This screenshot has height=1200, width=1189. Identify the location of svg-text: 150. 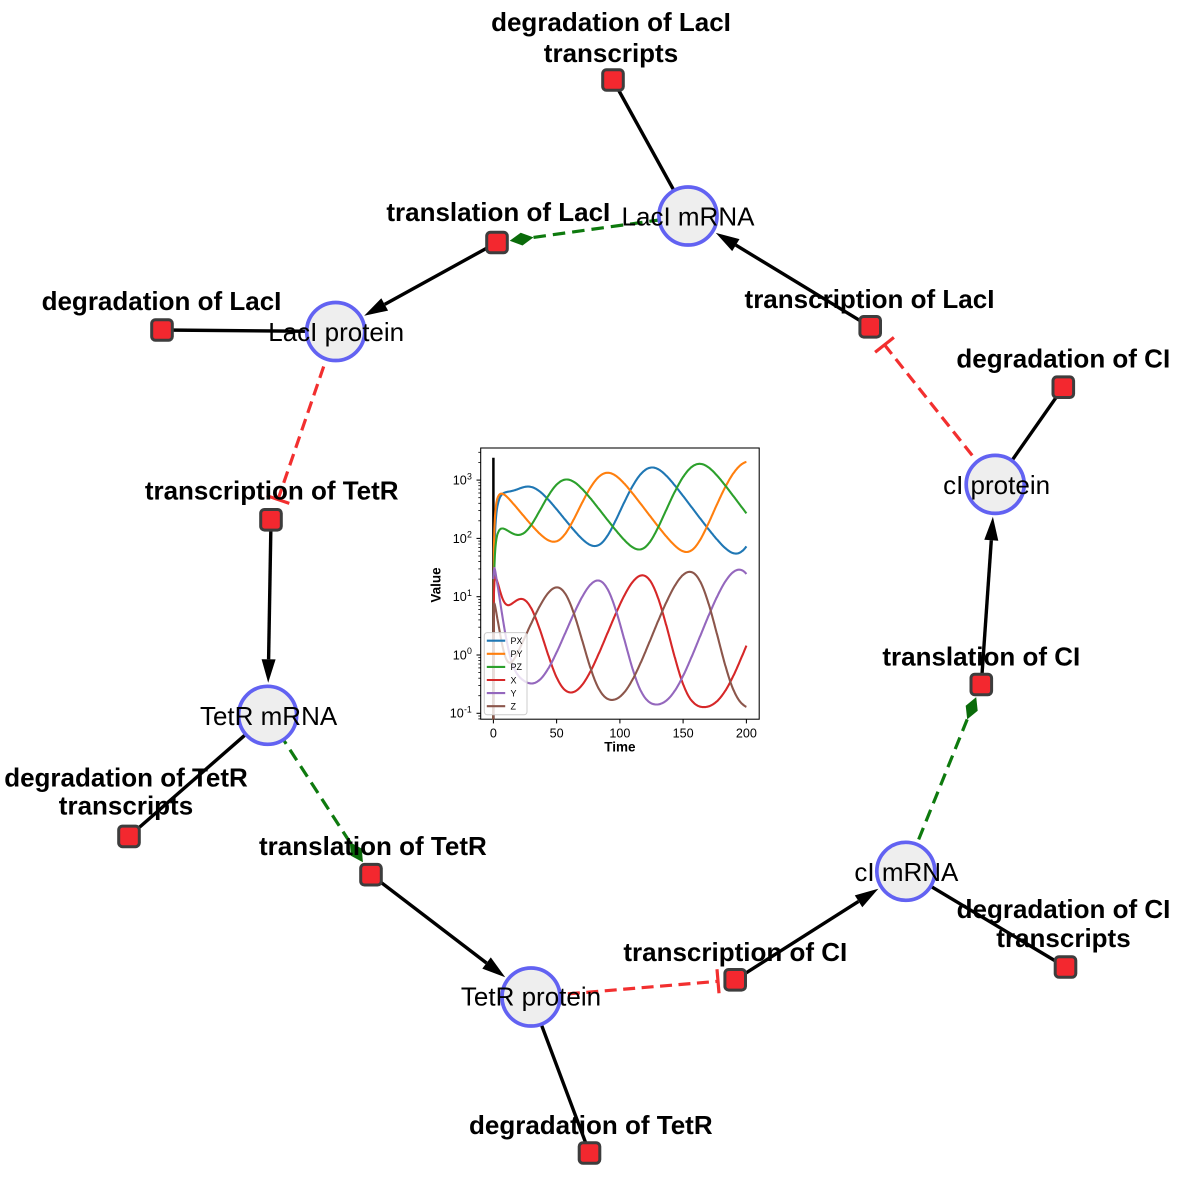
(683, 733).